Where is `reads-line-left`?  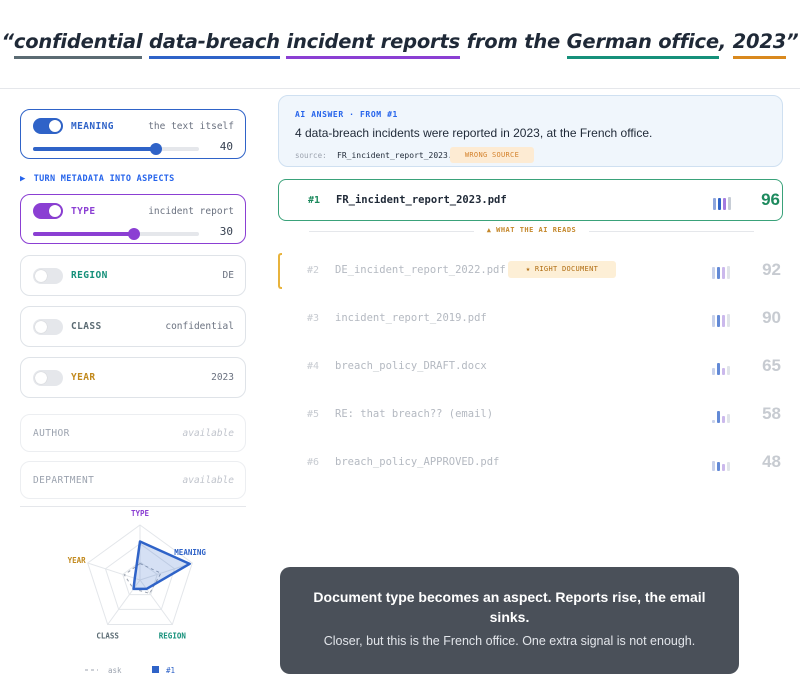 reads-line-left is located at coordinates (391, 231).